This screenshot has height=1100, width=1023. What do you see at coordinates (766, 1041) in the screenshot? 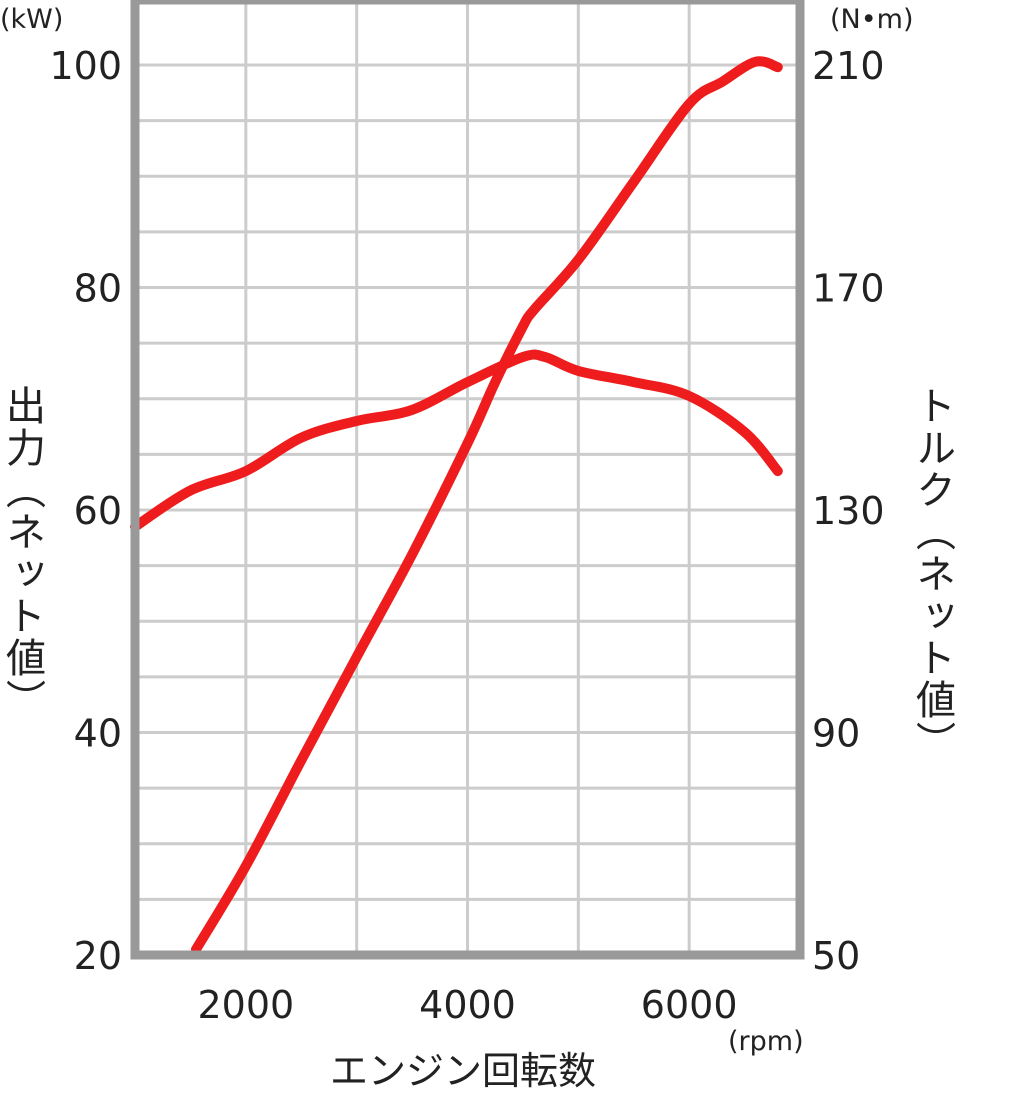
I see `x-axis-unit: (rpm)` at bounding box center [766, 1041].